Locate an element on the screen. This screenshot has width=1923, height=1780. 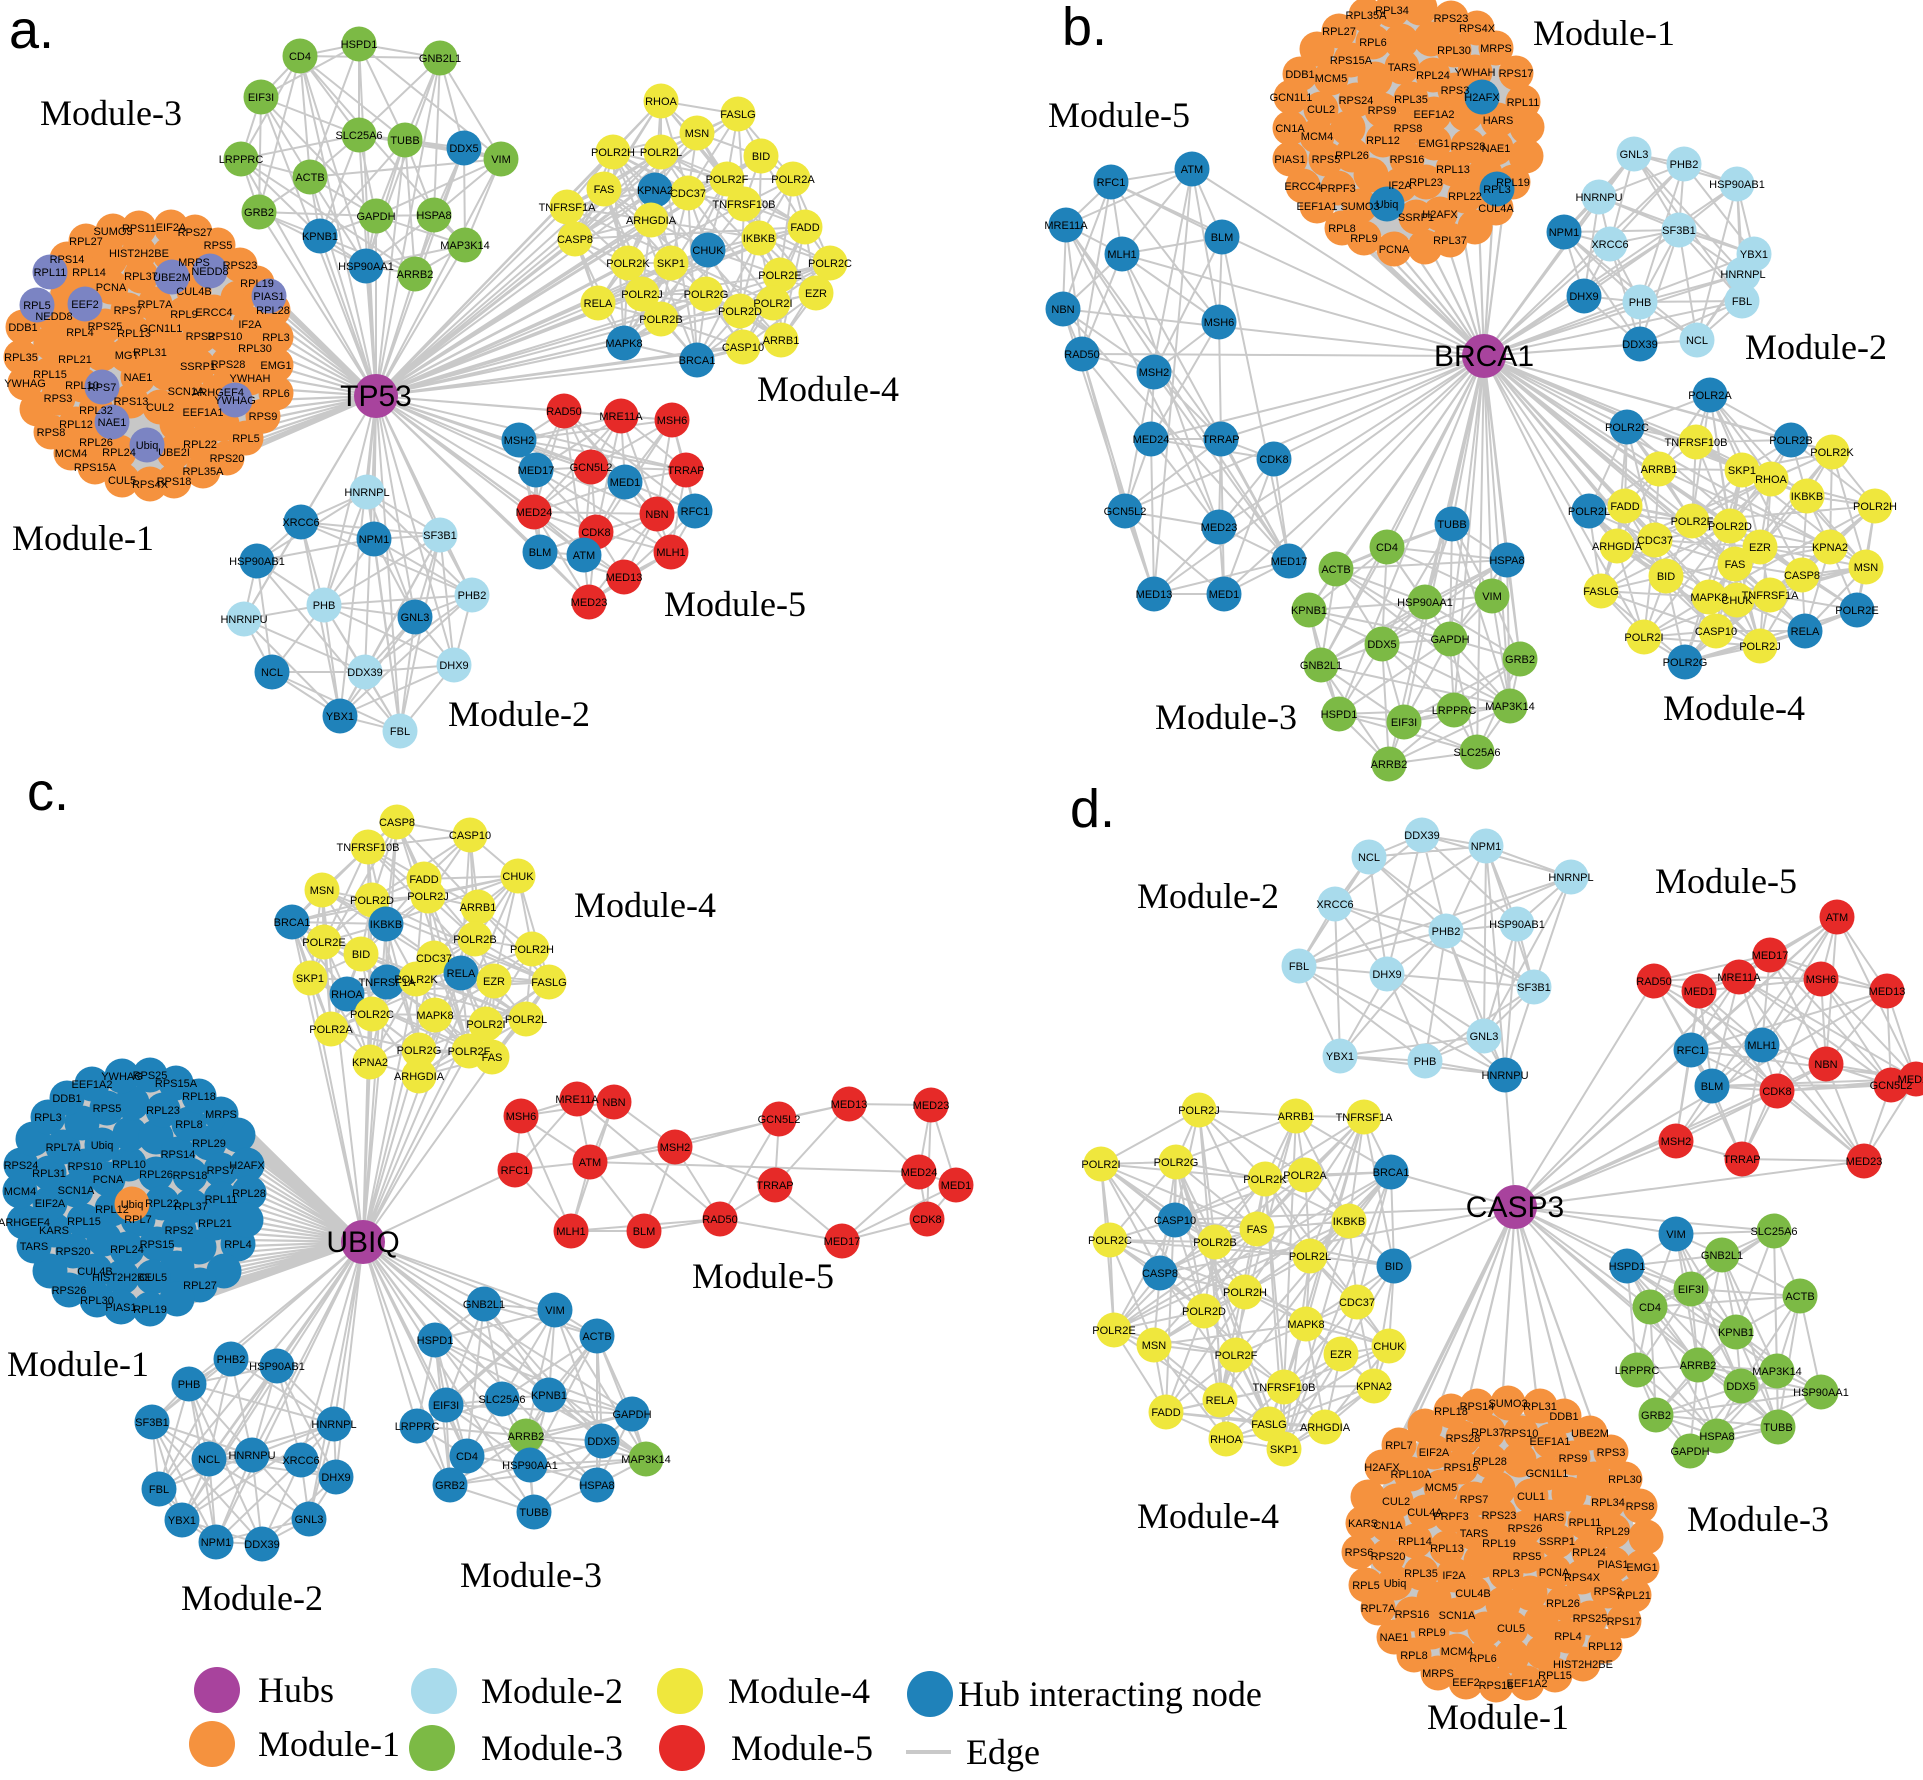
svg-text: HARS is located at coordinates (1498, 121).